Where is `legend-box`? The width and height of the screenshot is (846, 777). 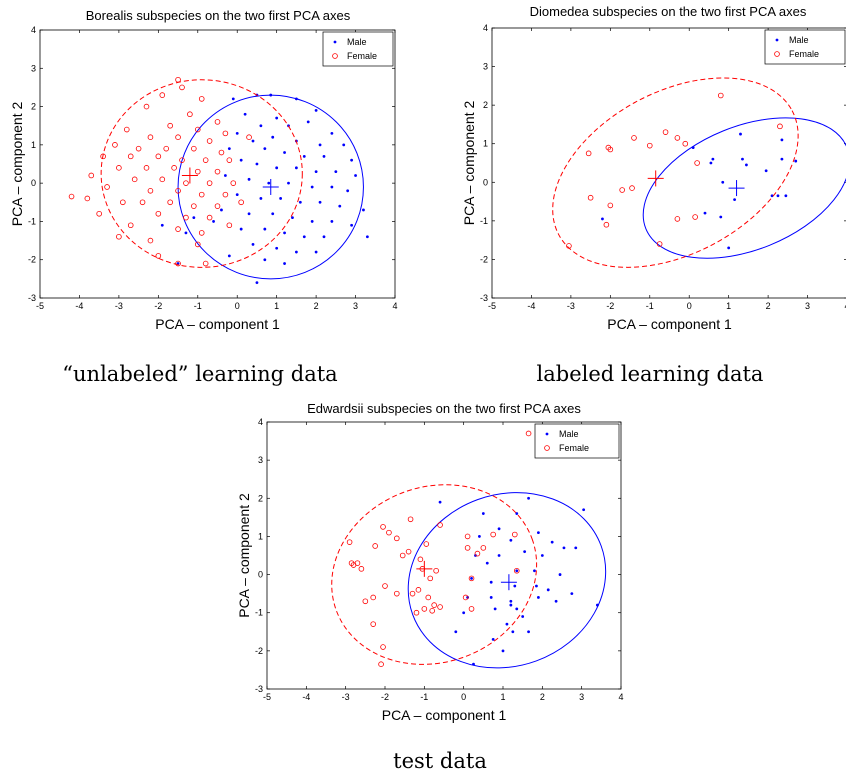 legend-box is located at coordinates (805, 47).